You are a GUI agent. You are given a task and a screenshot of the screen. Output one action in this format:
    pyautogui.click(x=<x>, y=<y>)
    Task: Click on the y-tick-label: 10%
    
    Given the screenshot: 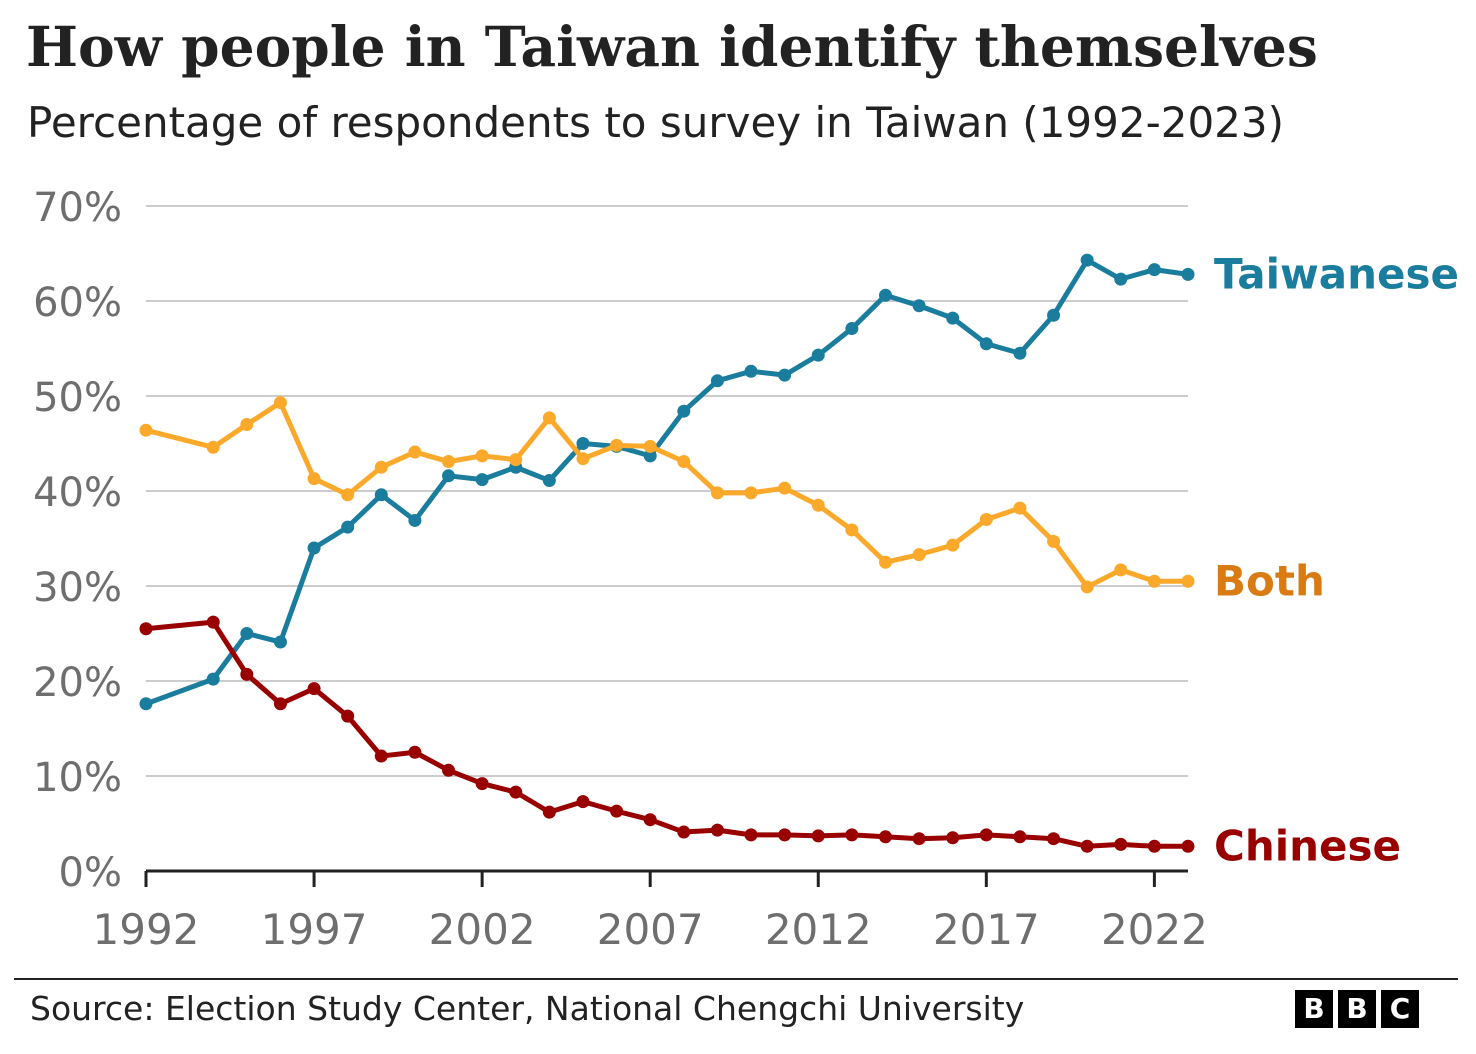 What is the action you would take?
    pyautogui.click(x=77, y=778)
    